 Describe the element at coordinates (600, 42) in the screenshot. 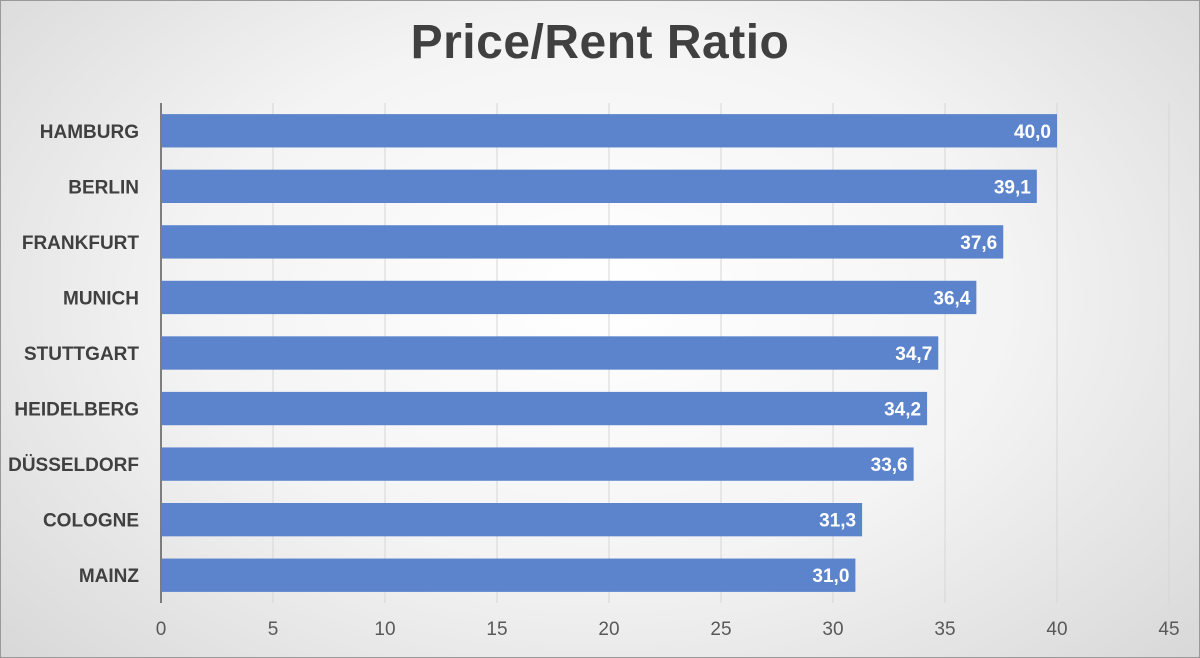

I see `chart-title: Price/Rent Ratio` at that location.